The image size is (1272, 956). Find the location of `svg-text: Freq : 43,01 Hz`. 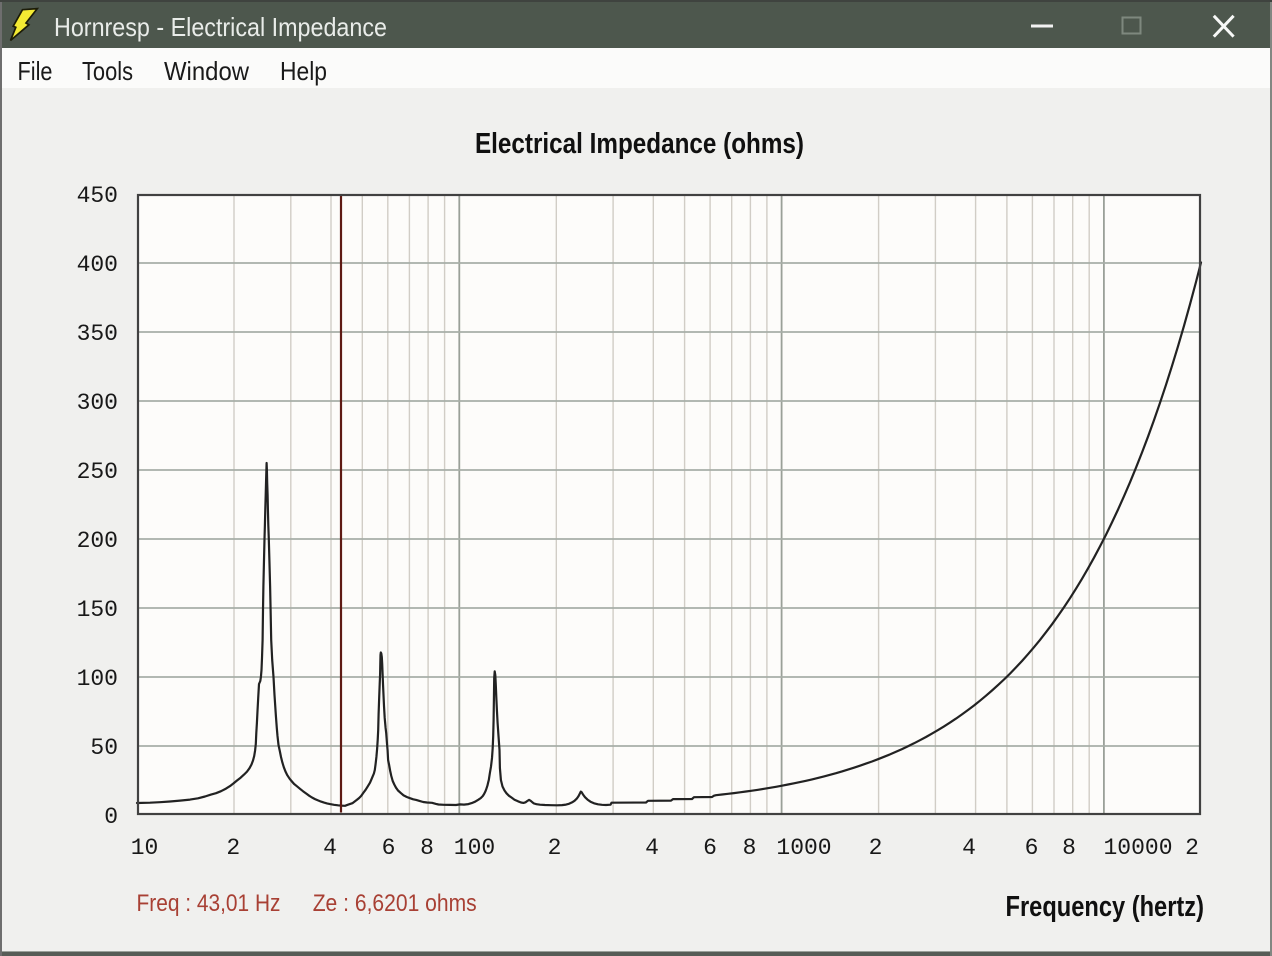

svg-text: Freq : 43,01 Hz is located at coordinates (209, 903).